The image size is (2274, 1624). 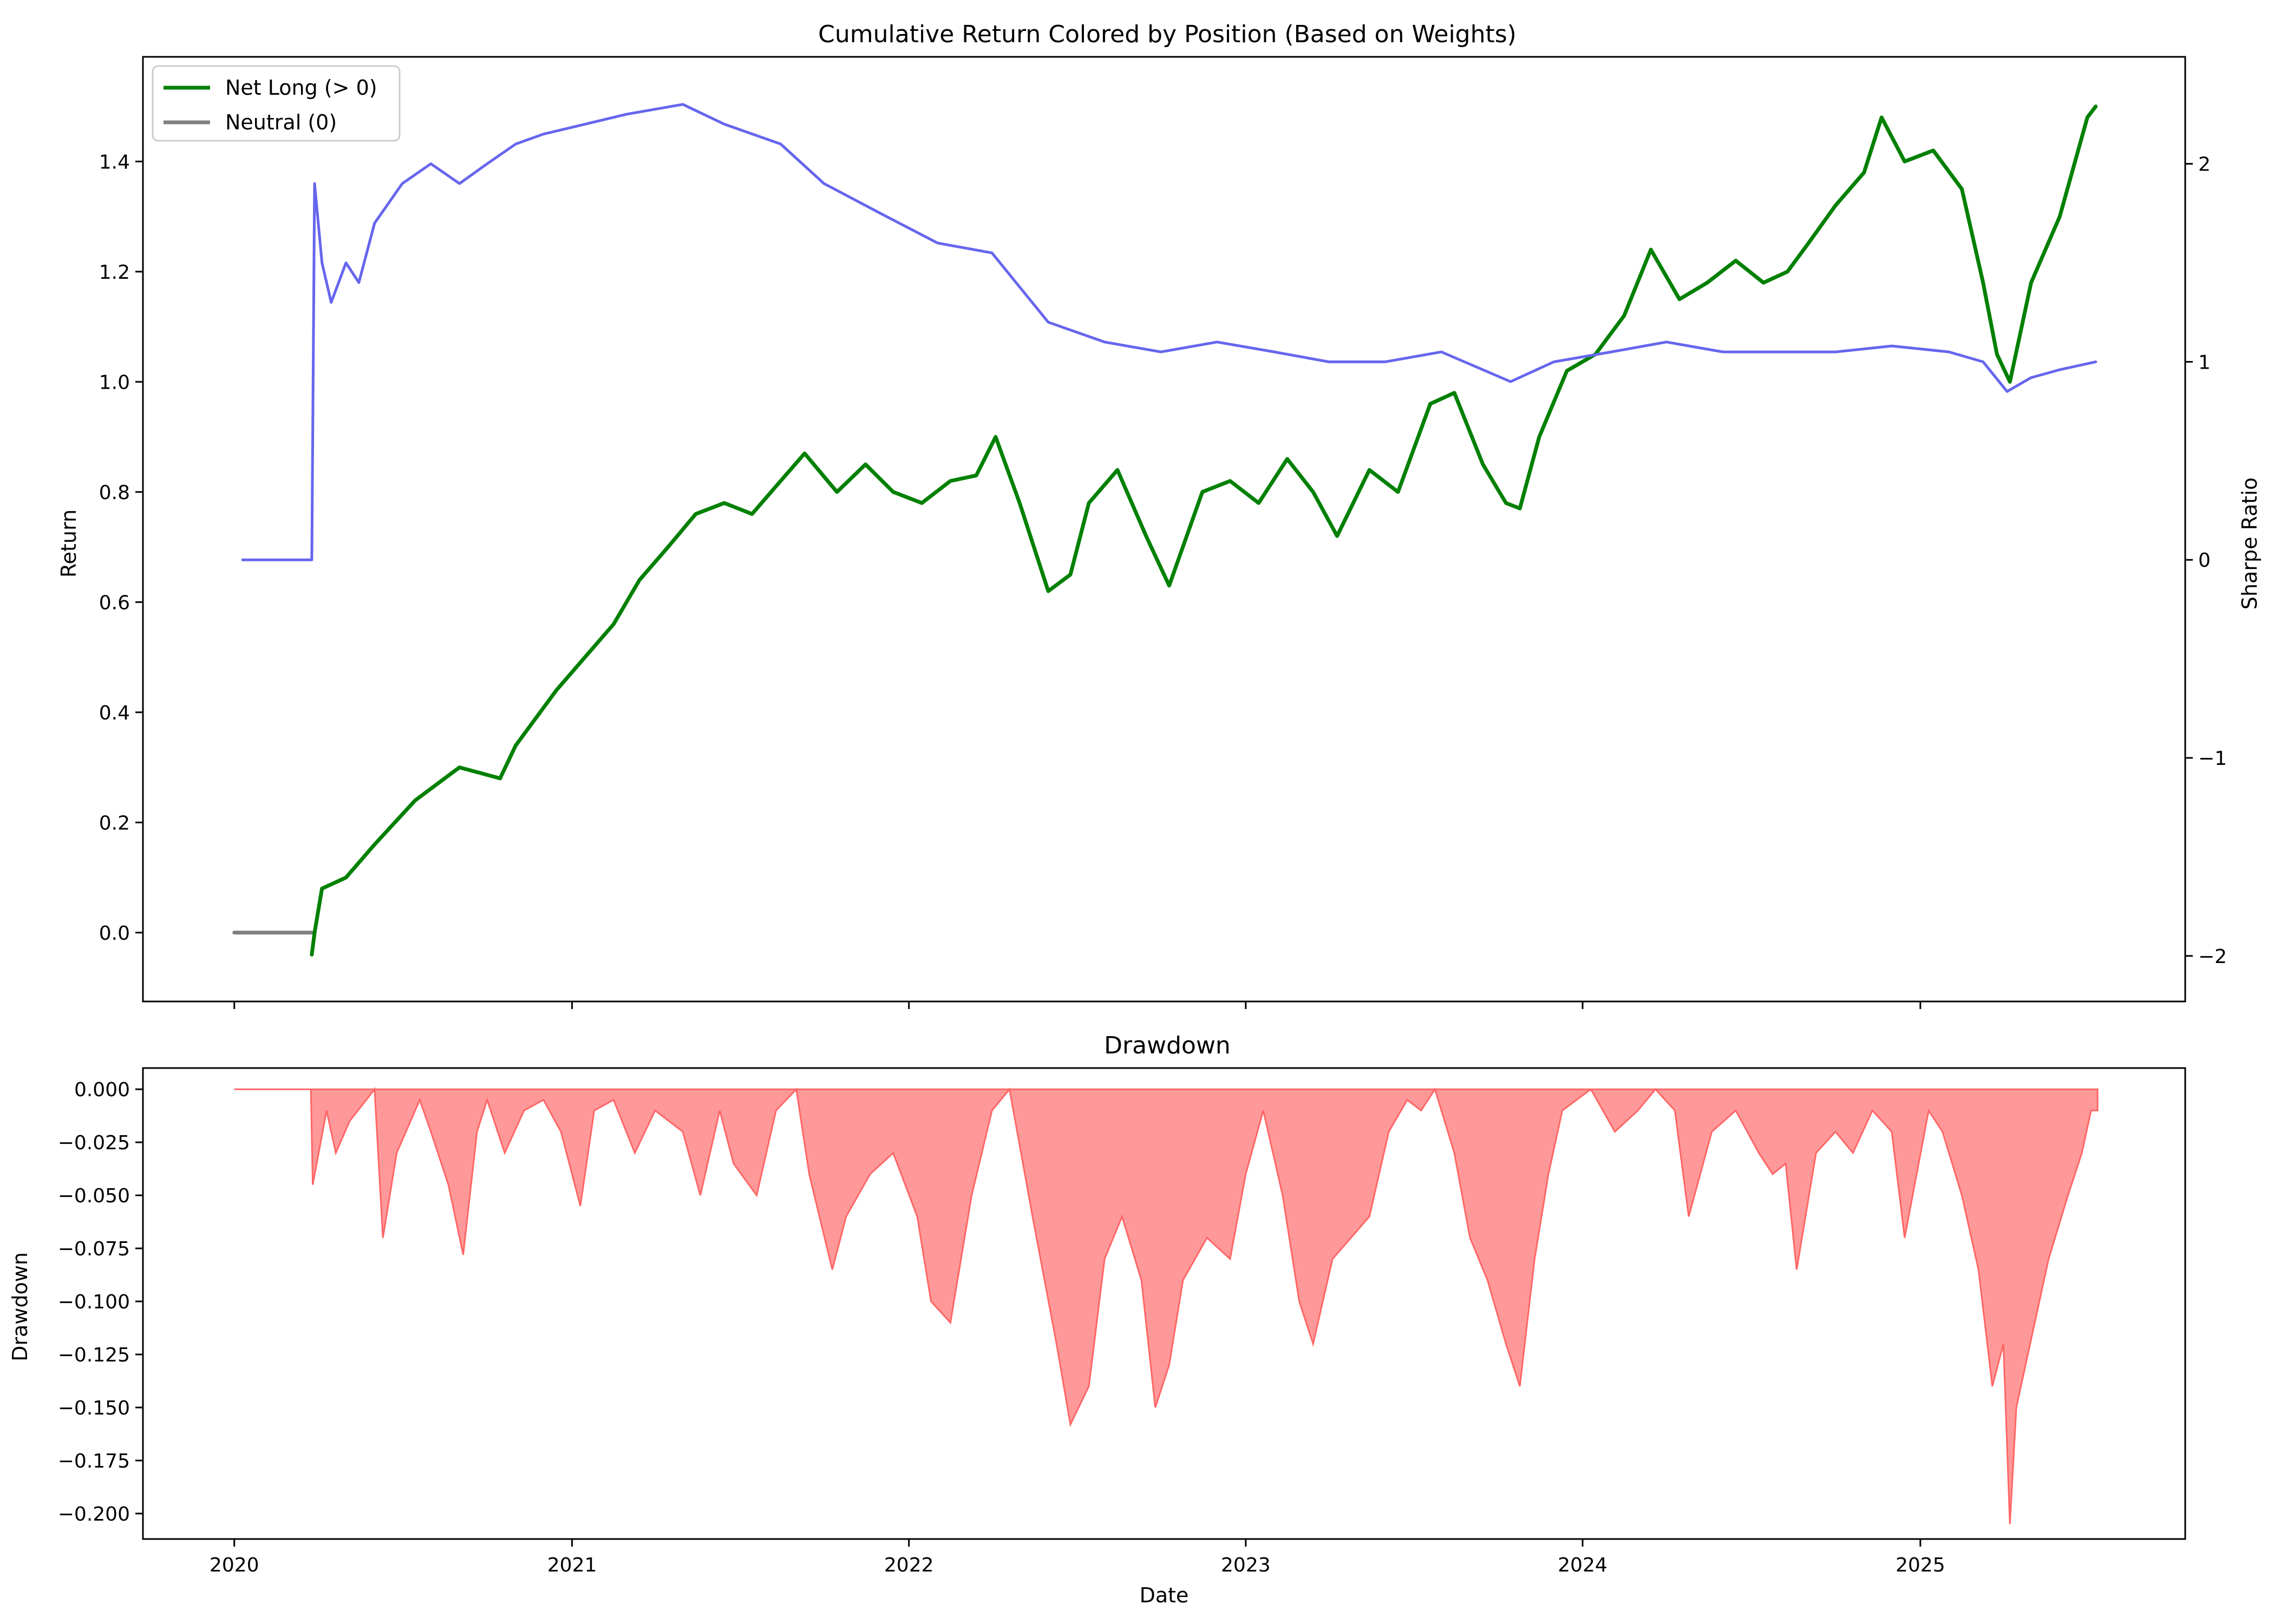 I want to click on date-x-tick-label: 2020, so click(x=235, y=1565).